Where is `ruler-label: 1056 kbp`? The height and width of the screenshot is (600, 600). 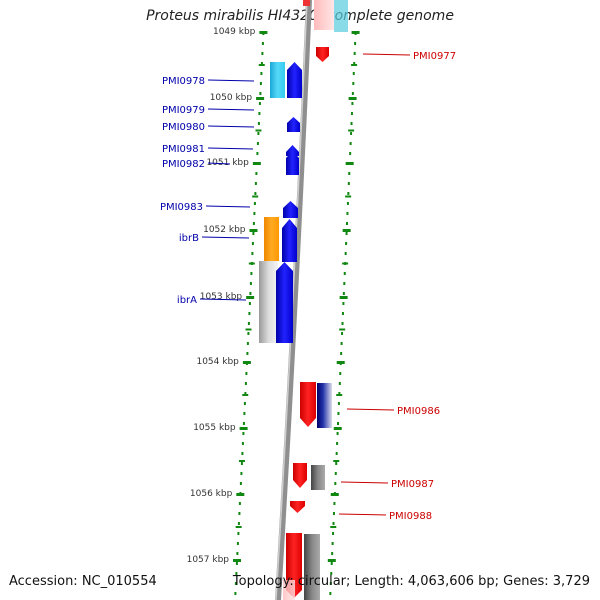
ruler-label: 1056 kbp is located at coordinates (211, 494).